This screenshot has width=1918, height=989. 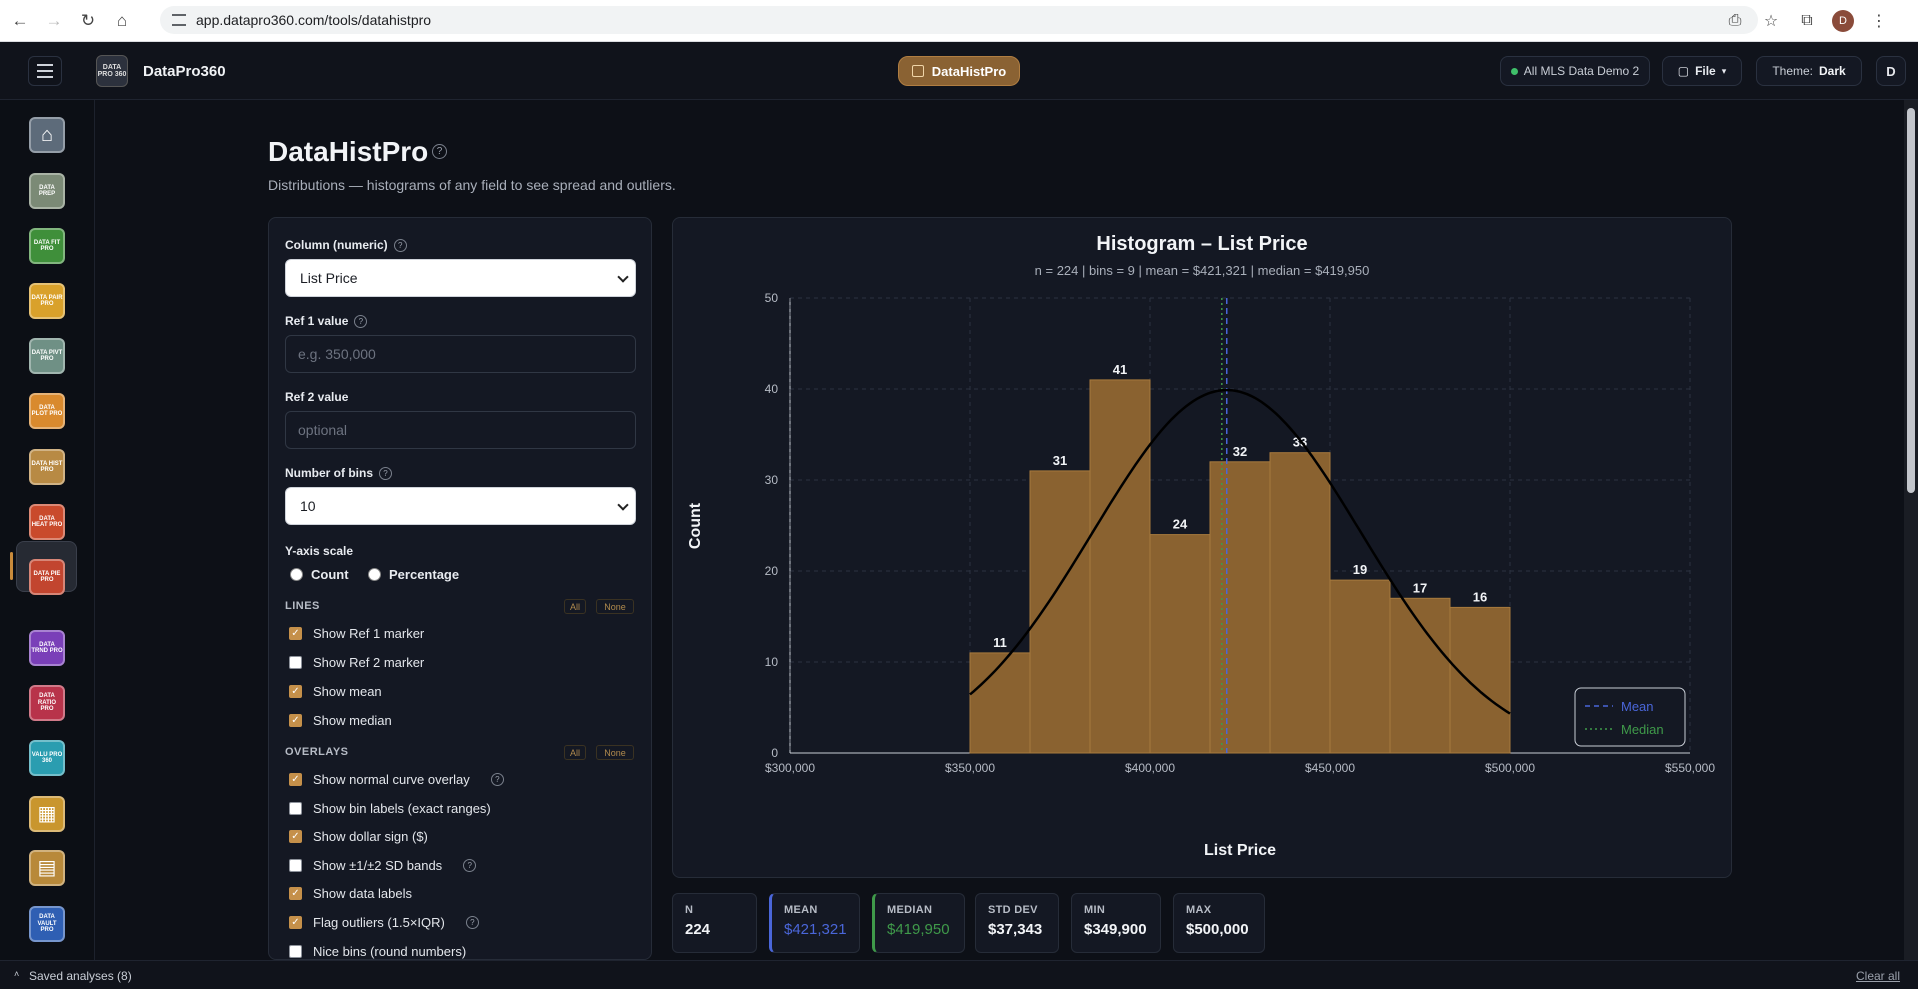 What do you see at coordinates (1180, 524) in the screenshot?
I see `bar-data-label: 24` at bounding box center [1180, 524].